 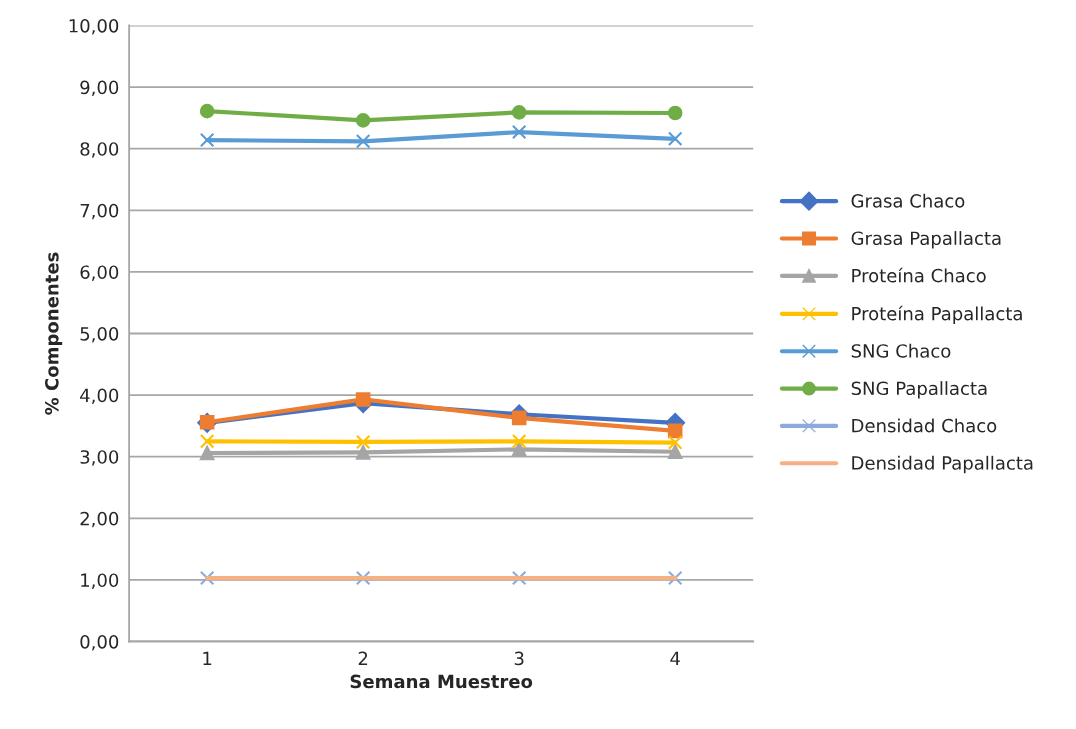 What do you see at coordinates (99, 519) in the screenshot?
I see `y-tick-label: 2,00` at bounding box center [99, 519].